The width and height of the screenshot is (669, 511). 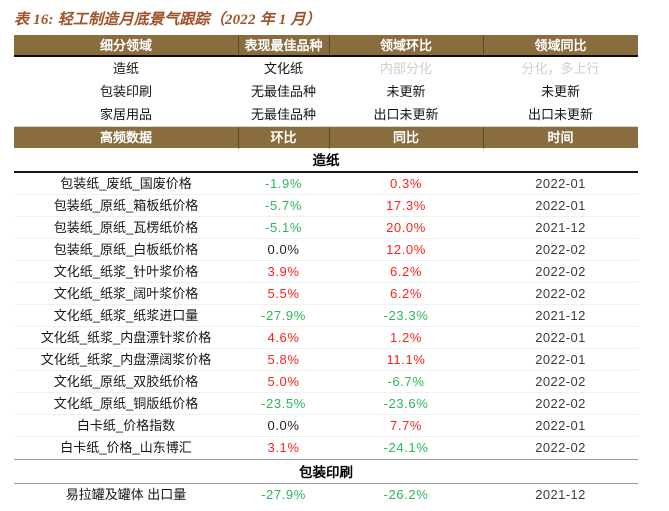 What do you see at coordinates (560, 114) in the screenshot?
I see `segment-yoy: 出口未更新` at bounding box center [560, 114].